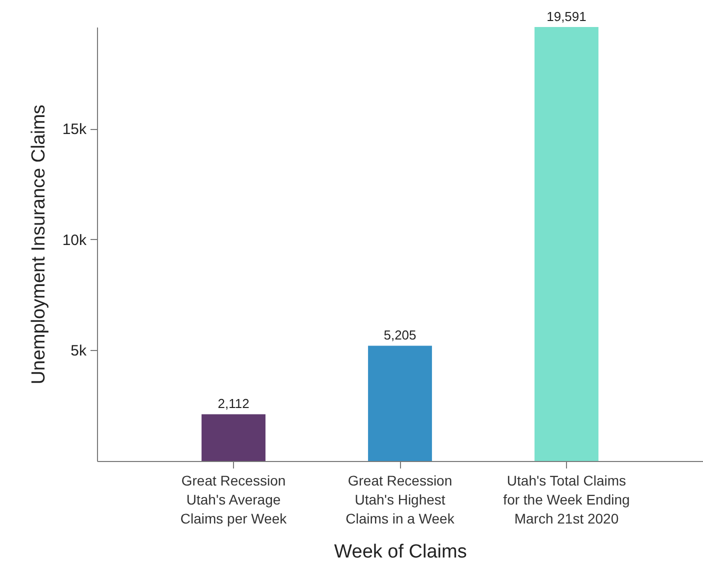 Image resolution: width=703 pixels, height=563 pixels. Describe the element at coordinates (74, 240) in the screenshot. I see `y-tick-label: 10k` at that location.